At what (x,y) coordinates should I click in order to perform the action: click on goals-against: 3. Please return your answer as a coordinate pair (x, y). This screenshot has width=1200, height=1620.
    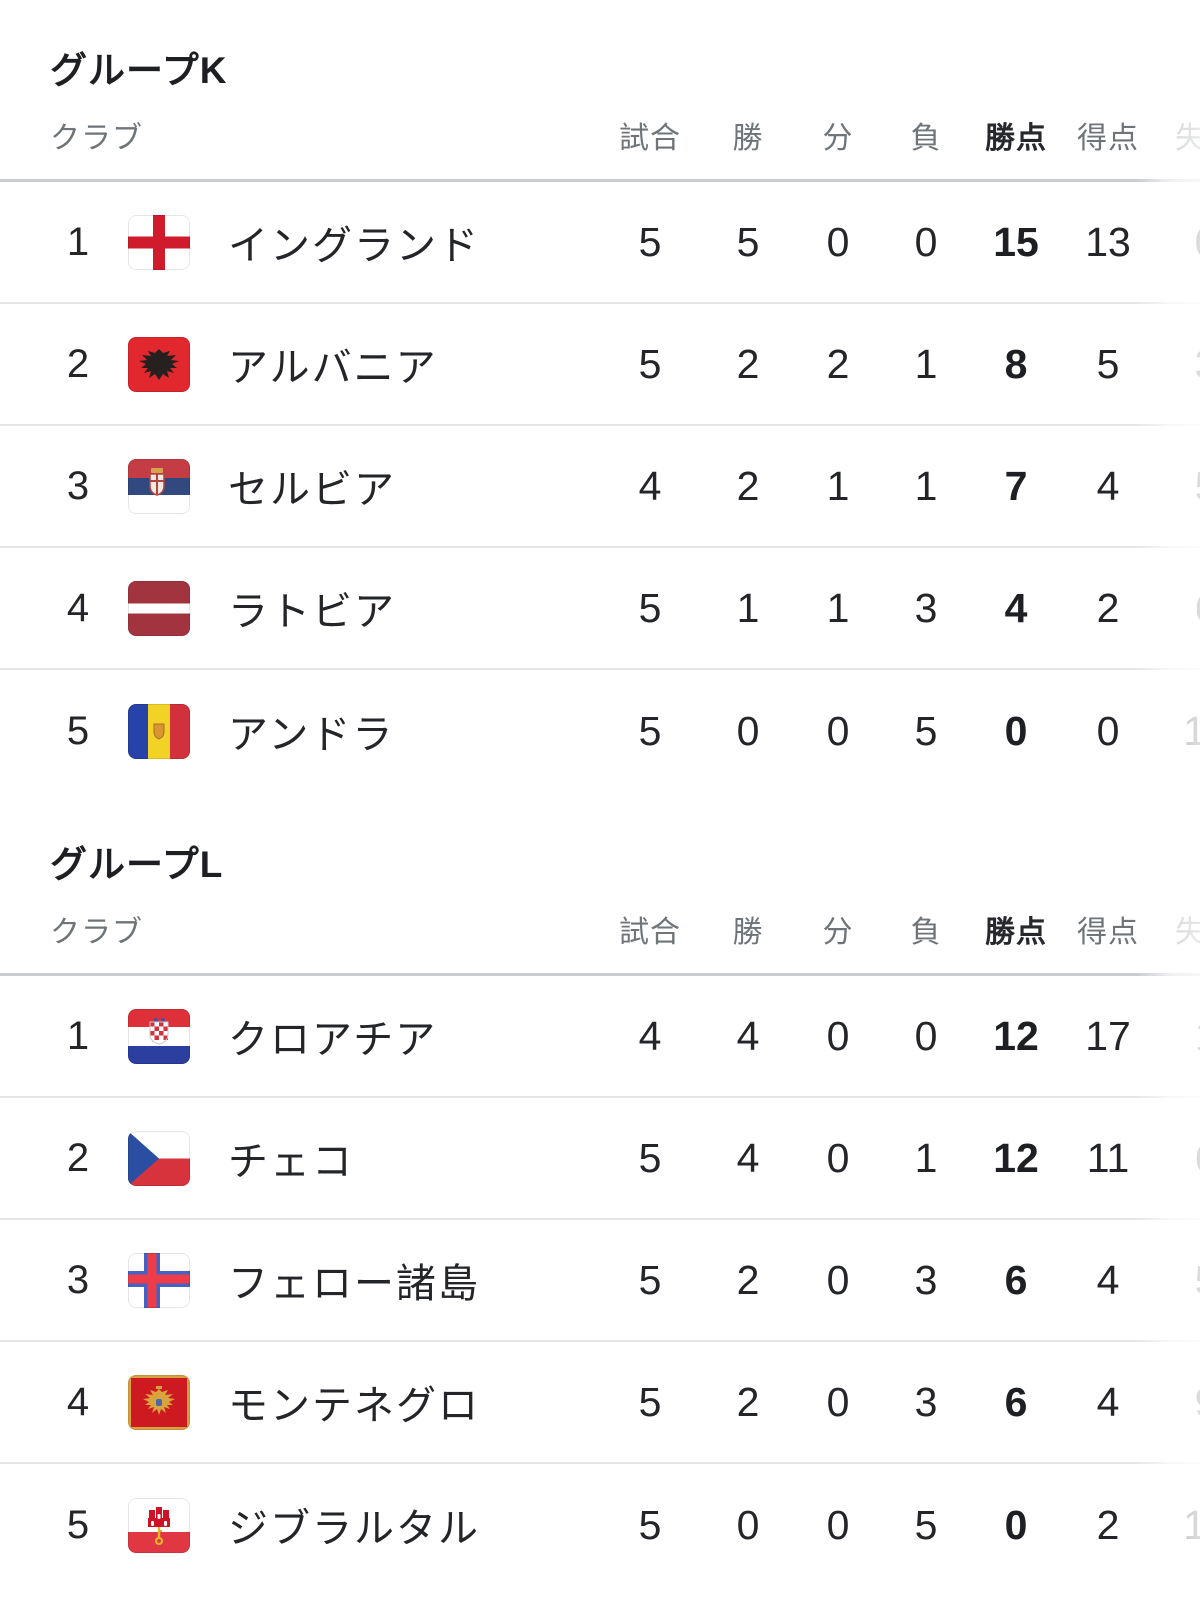
    Looking at the image, I should click on (1177, 364).